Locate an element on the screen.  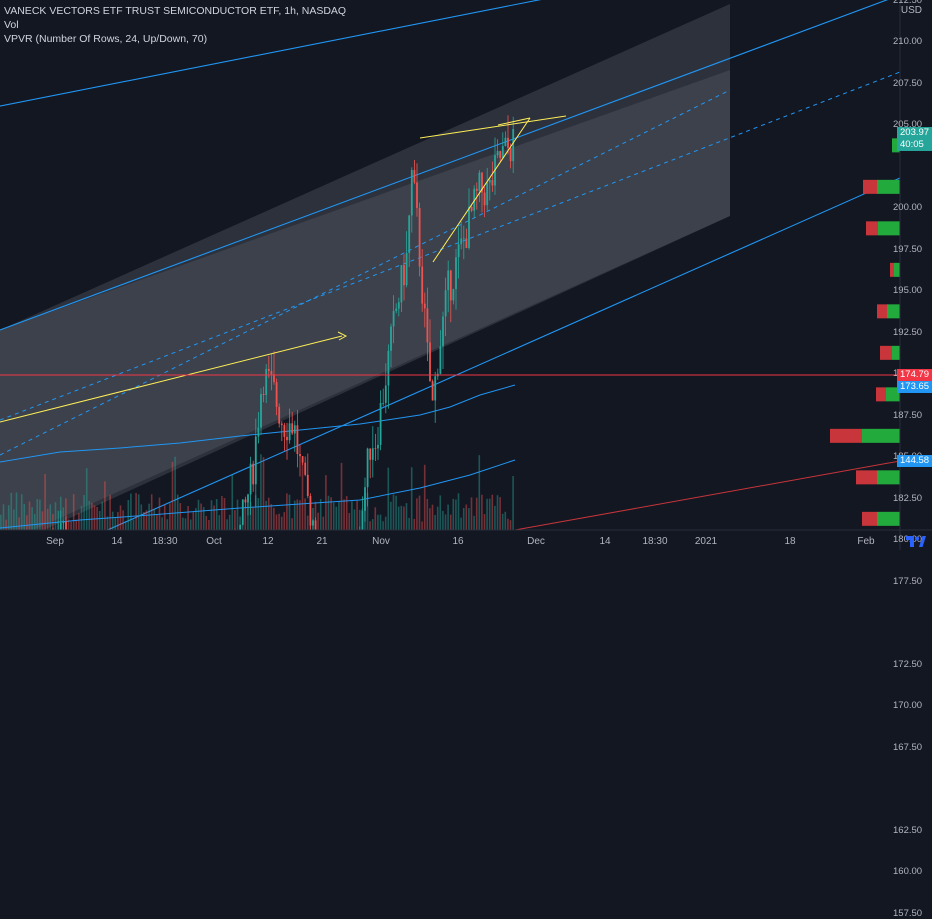
wedge-bottom-line is located at coordinates (481, 190).